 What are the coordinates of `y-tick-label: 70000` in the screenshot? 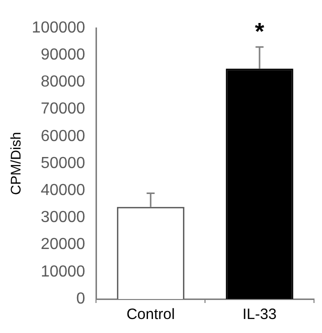 It's located at (63, 109).